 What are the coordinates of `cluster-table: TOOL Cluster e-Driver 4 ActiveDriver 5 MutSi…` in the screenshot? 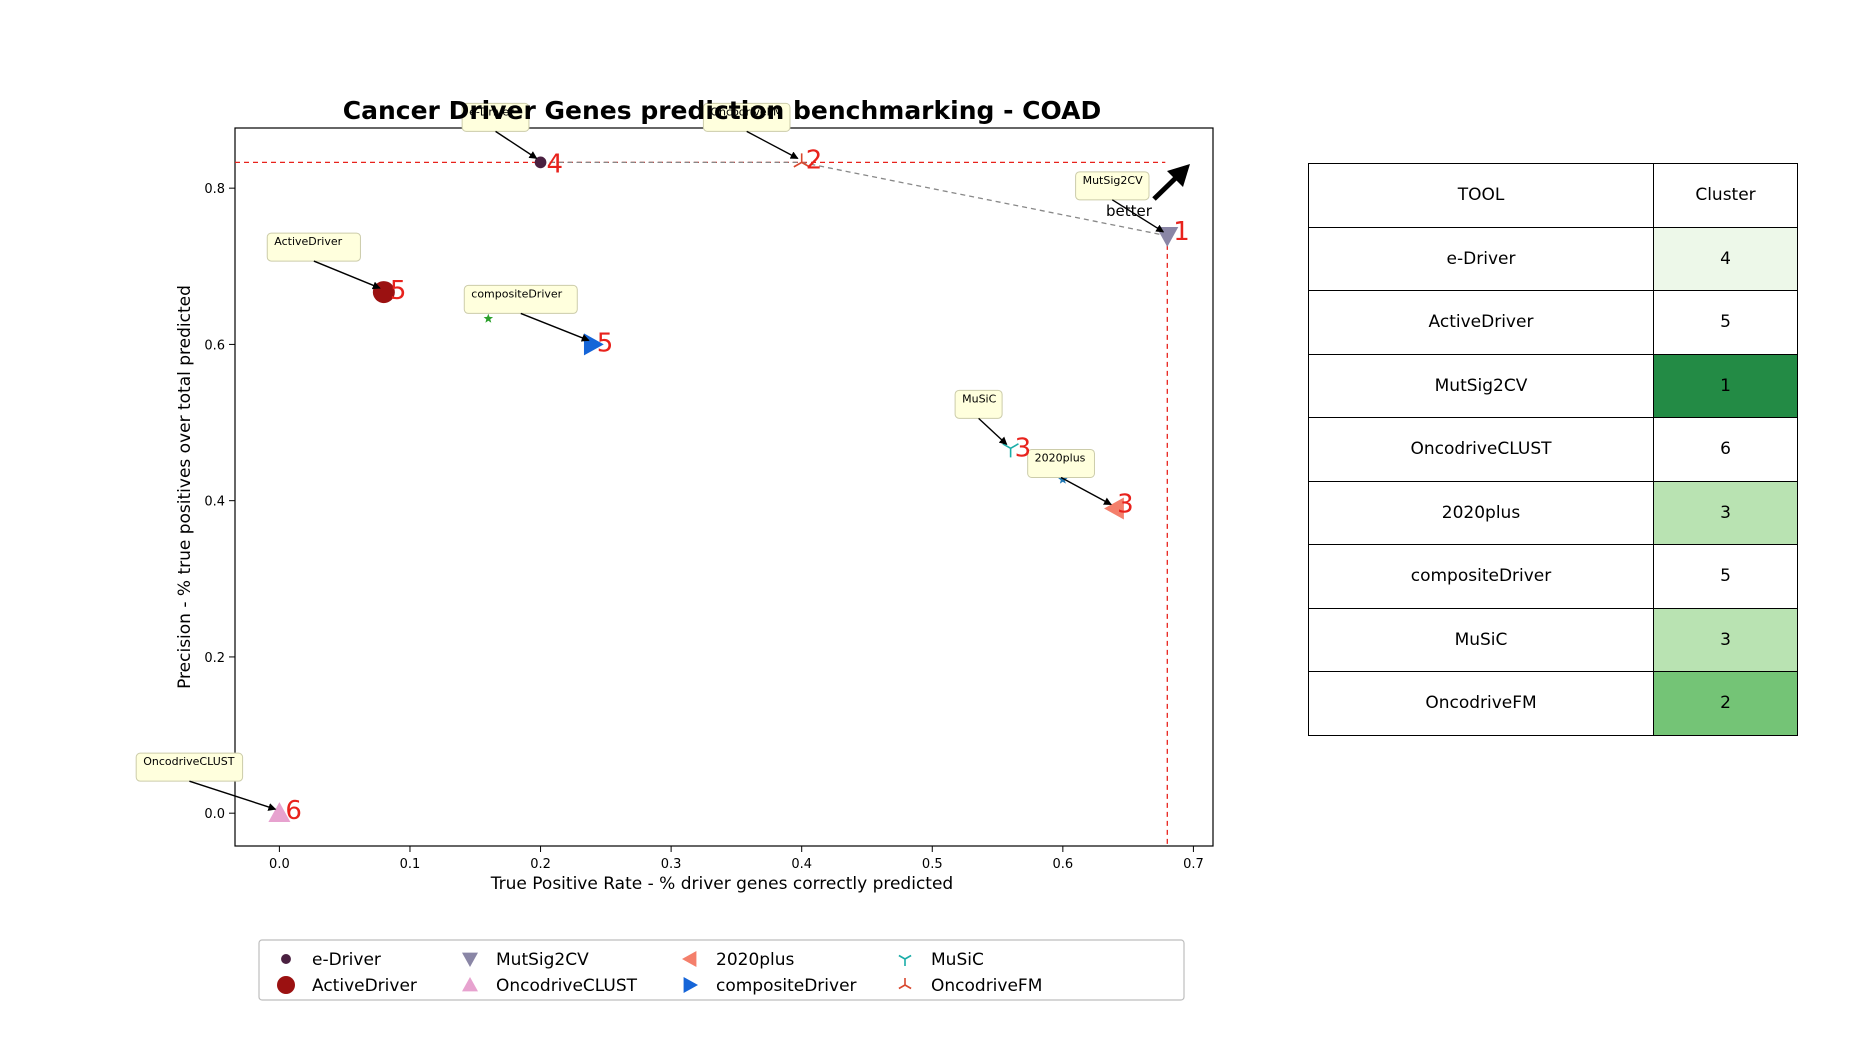 It's located at (1553, 449).